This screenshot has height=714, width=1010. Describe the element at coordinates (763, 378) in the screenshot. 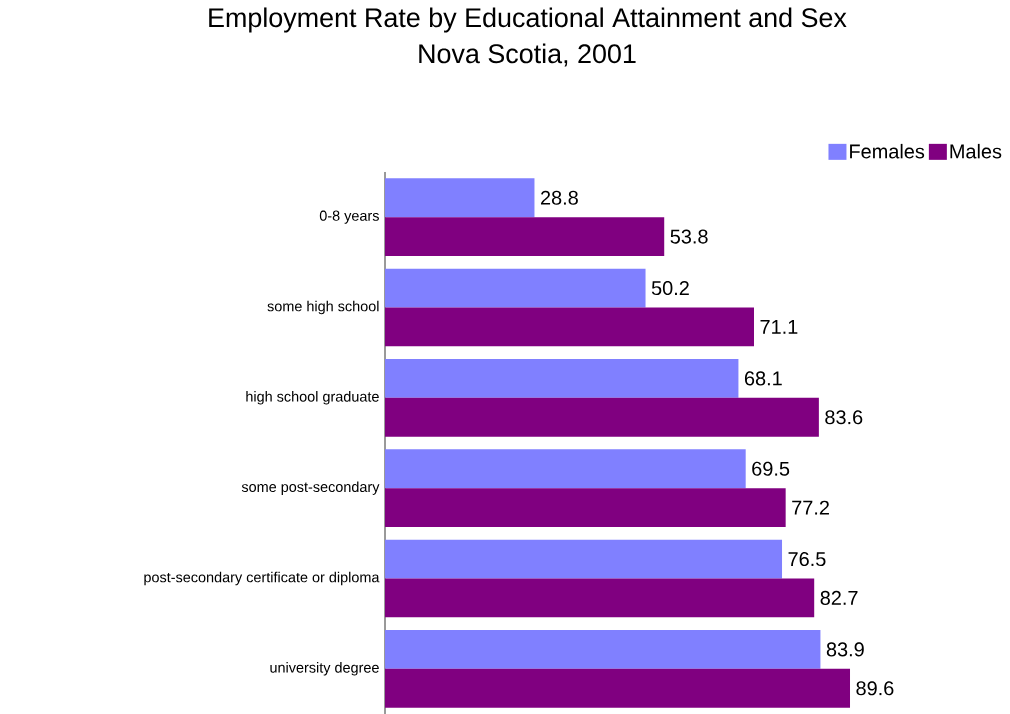

I see `data-label: 68.1` at that location.